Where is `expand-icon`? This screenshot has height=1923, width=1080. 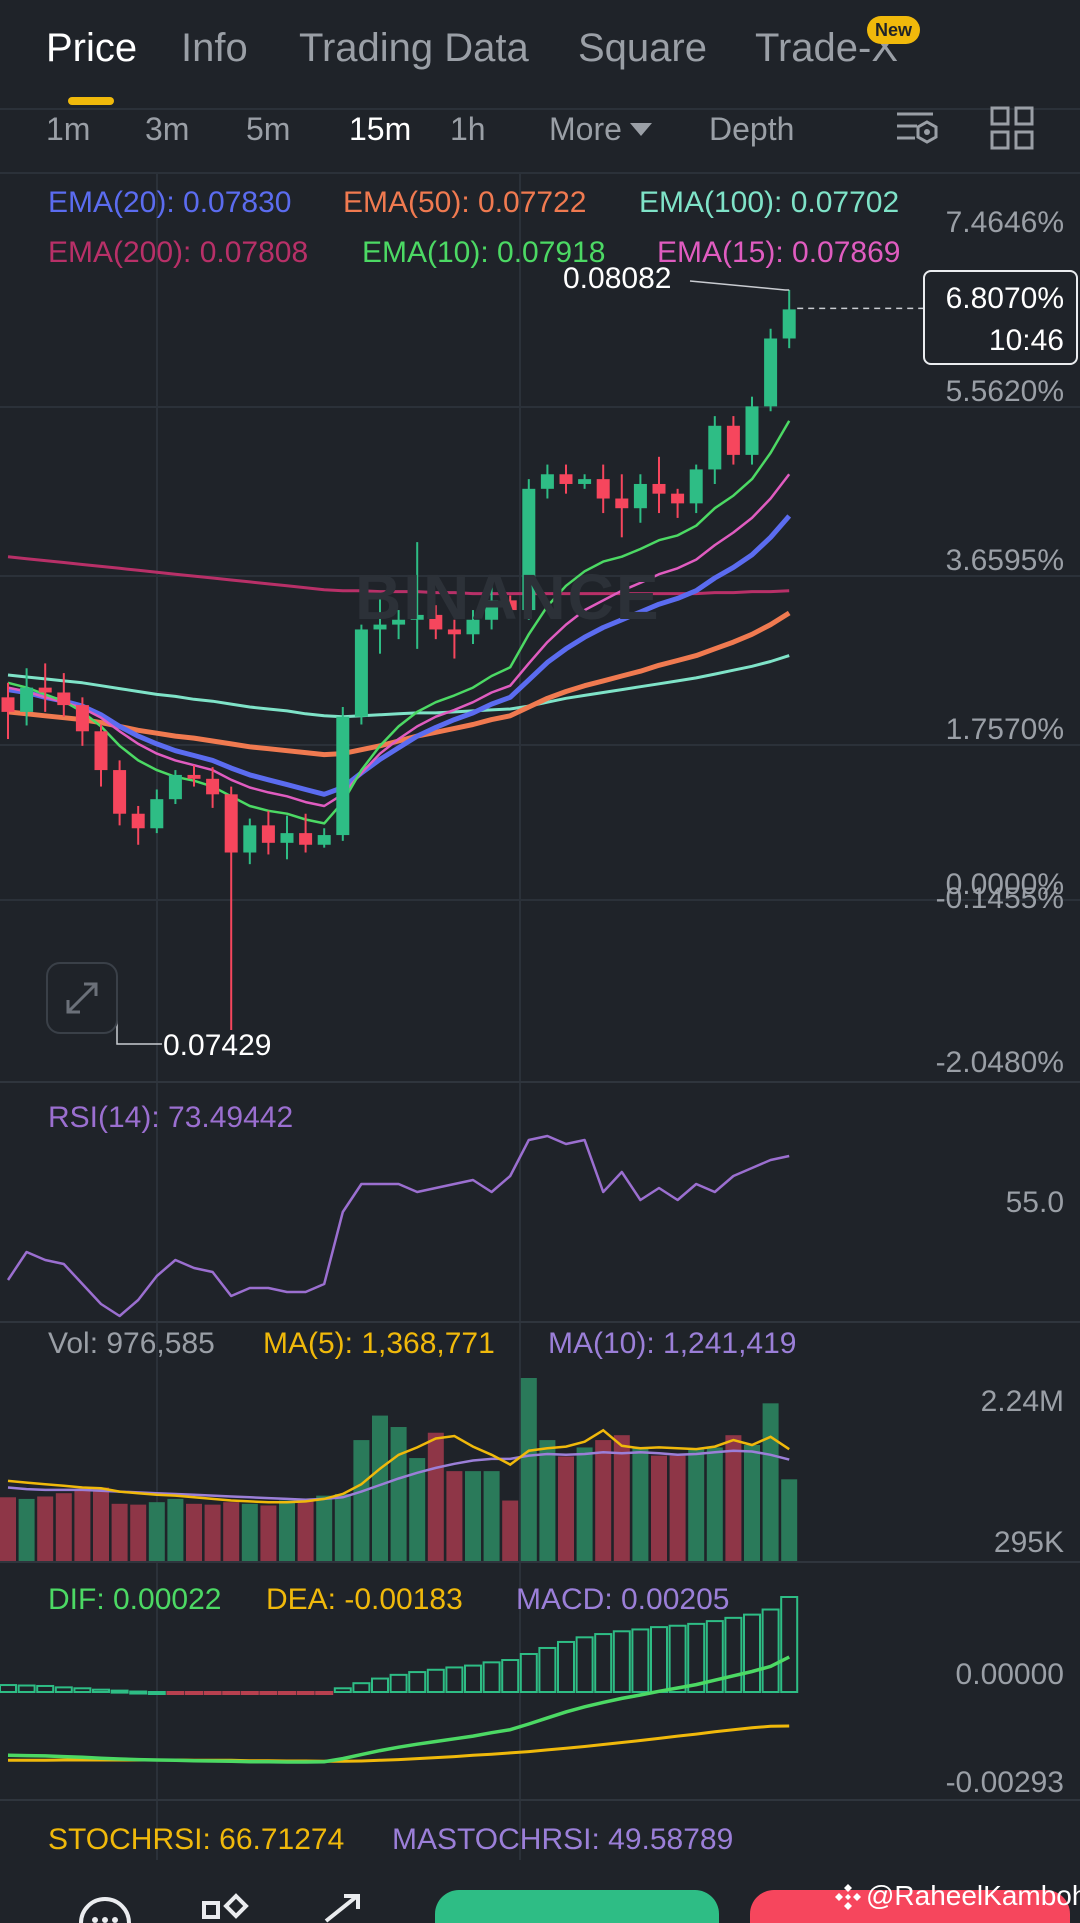 expand-icon is located at coordinates (82, 998).